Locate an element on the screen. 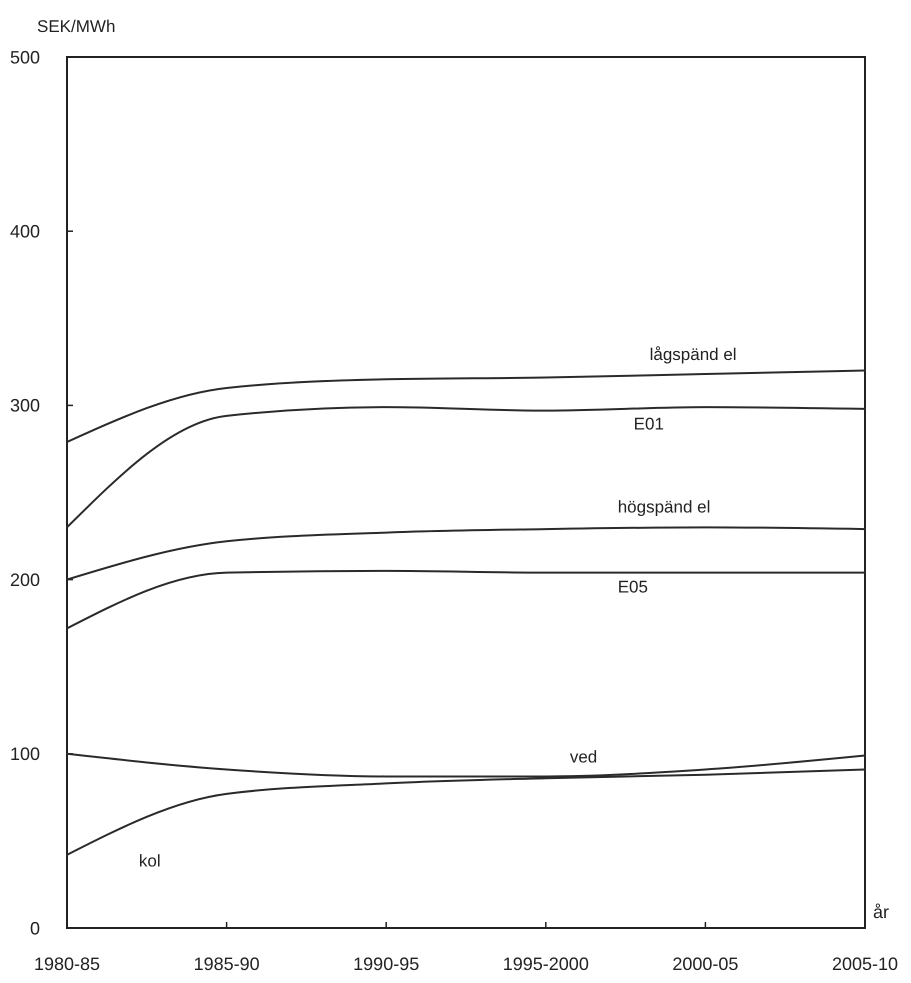  y-tick-label: 400 is located at coordinates (25, 232).